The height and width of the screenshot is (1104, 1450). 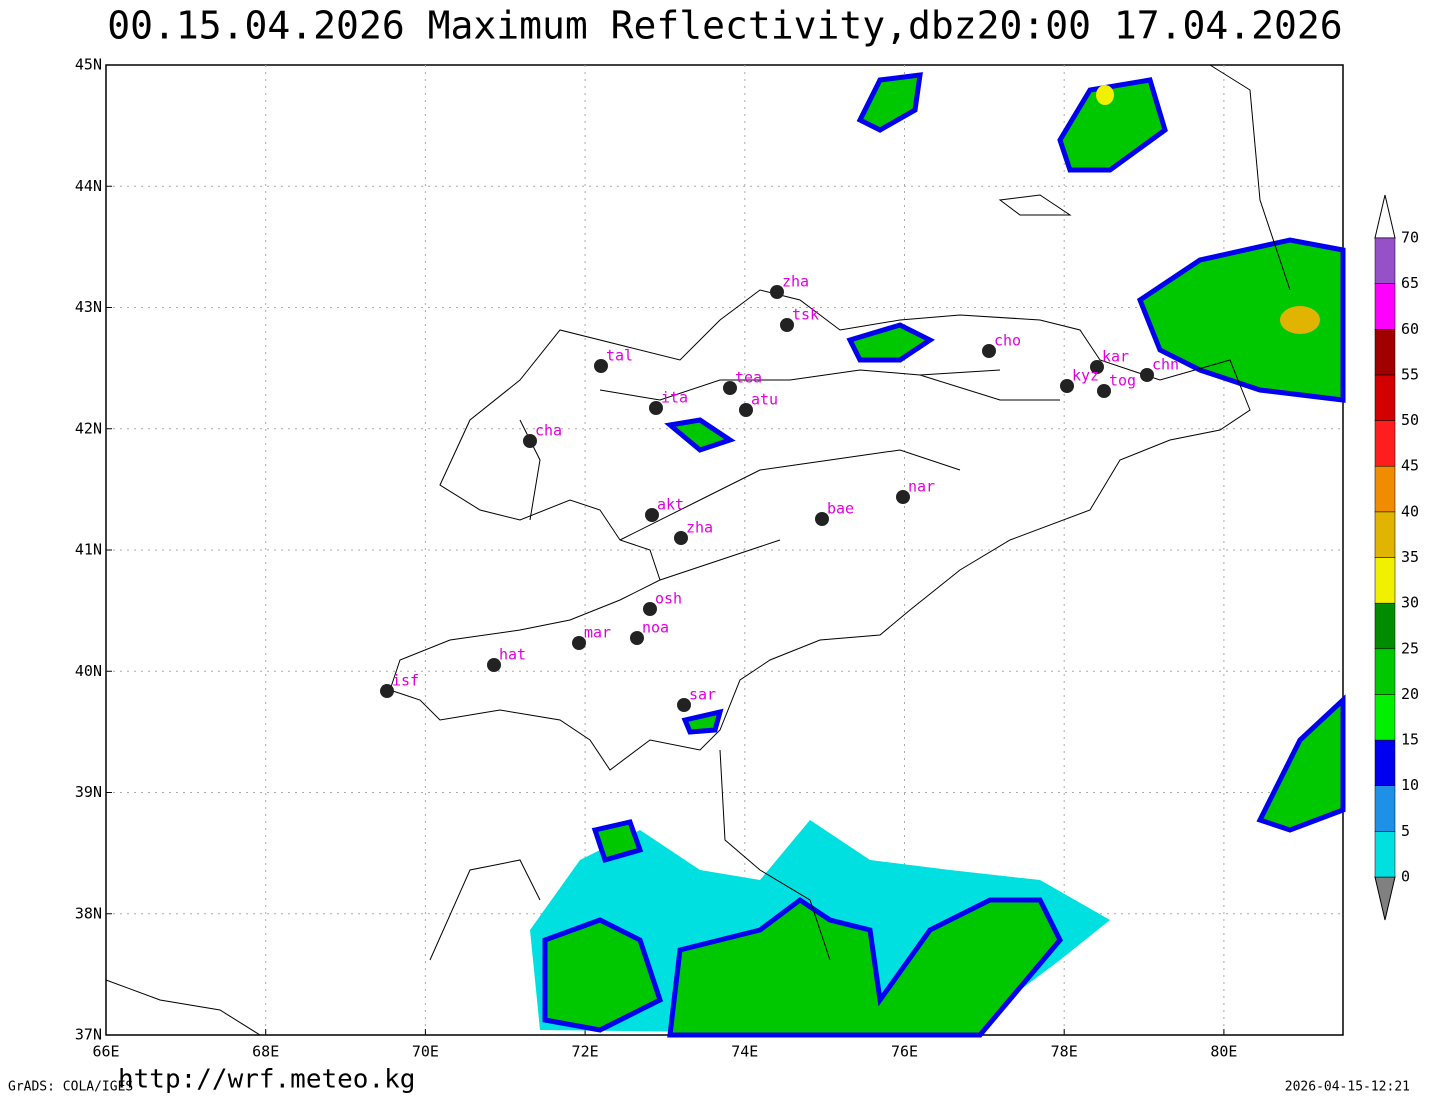 What do you see at coordinates (88, 550) in the screenshot?
I see `lat-tick-label: 41N` at bounding box center [88, 550].